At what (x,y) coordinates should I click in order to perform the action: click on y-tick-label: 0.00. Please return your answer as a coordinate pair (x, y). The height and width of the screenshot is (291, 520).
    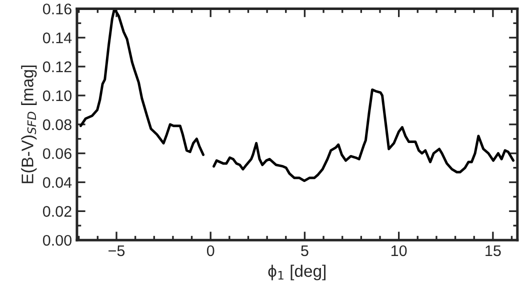
    Looking at the image, I should click on (57, 240).